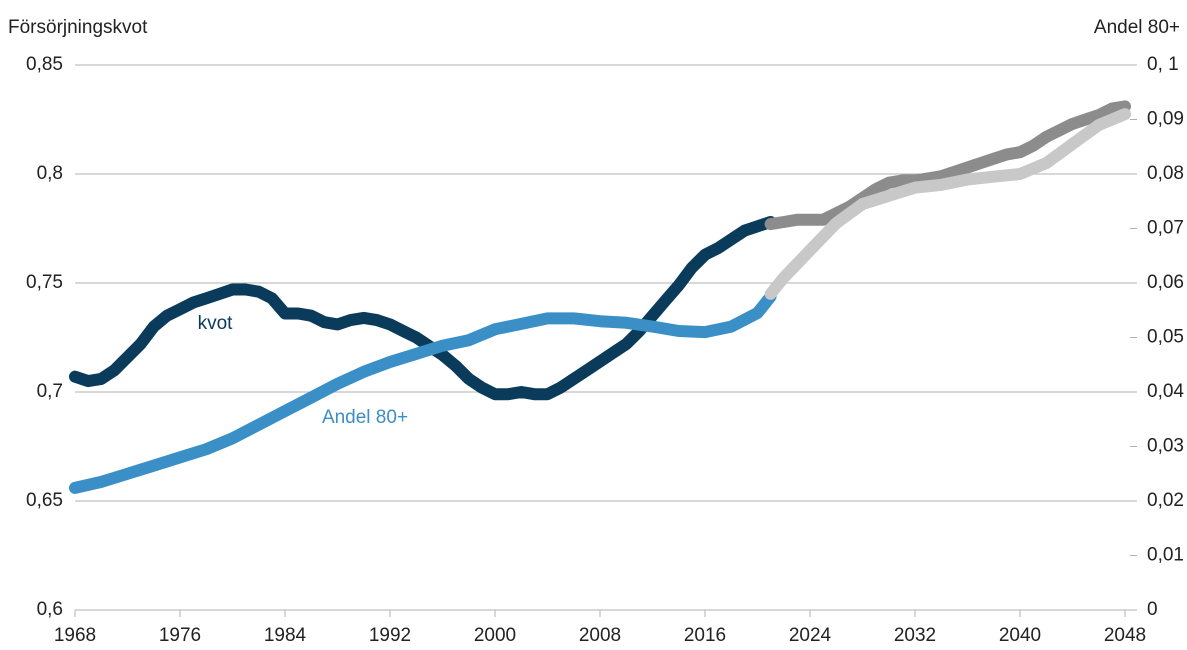 This screenshot has height=650, width=1187. I want to click on x-tick-label: 2000, so click(495, 635).